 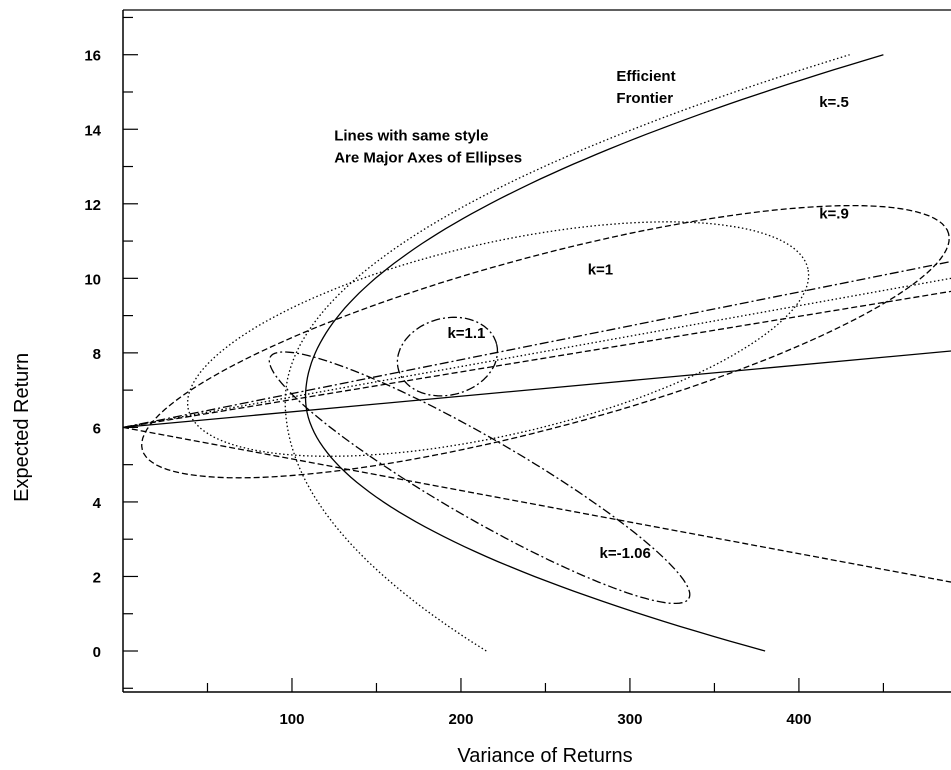 What do you see at coordinates (428, 157) in the screenshot?
I see `annotation-line: Are Major Axes of Ellipses` at bounding box center [428, 157].